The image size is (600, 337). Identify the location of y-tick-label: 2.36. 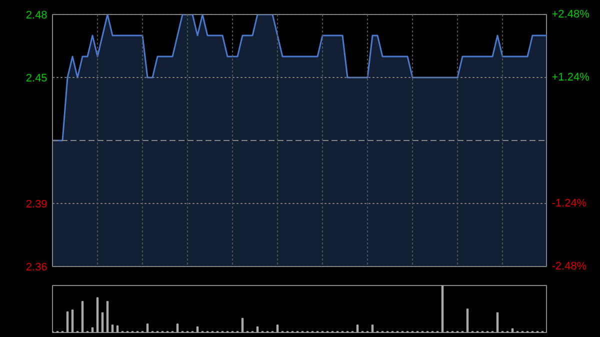
(37, 268).